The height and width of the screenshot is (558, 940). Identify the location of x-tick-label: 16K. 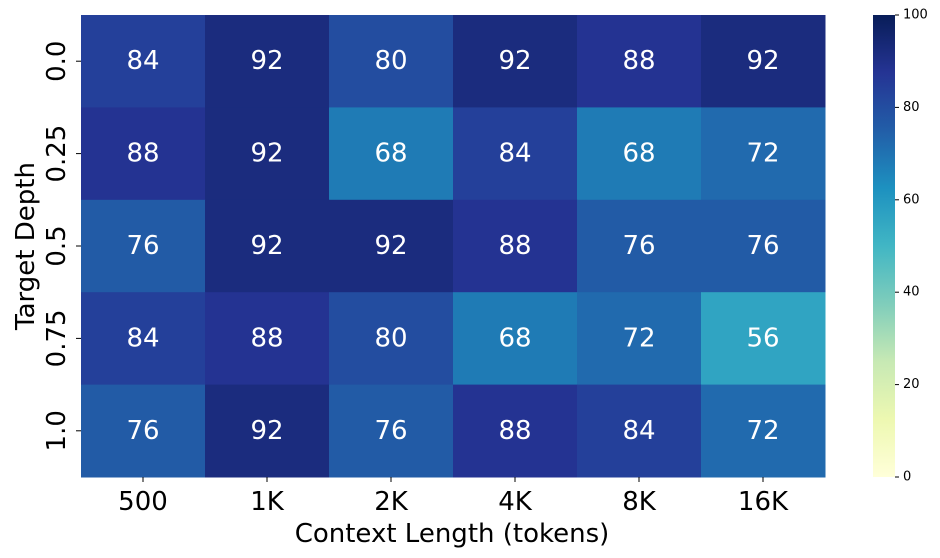
(763, 502).